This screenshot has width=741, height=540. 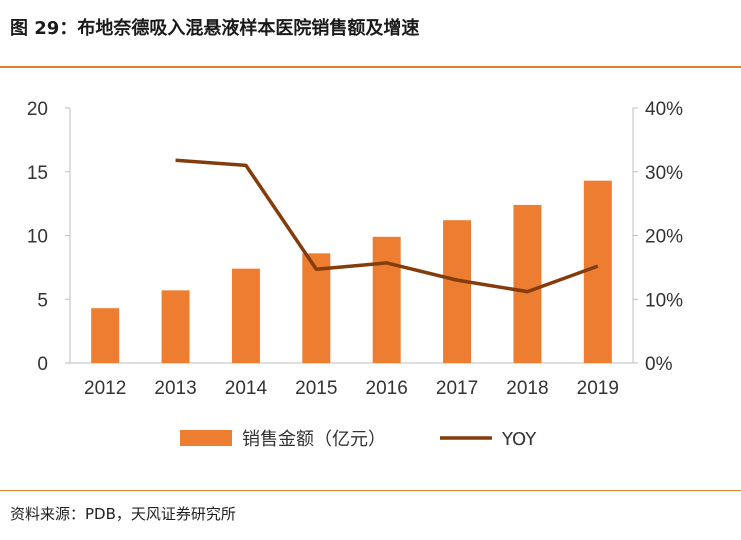 I want to click on y-left-tick-label: 5, so click(x=42, y=300).